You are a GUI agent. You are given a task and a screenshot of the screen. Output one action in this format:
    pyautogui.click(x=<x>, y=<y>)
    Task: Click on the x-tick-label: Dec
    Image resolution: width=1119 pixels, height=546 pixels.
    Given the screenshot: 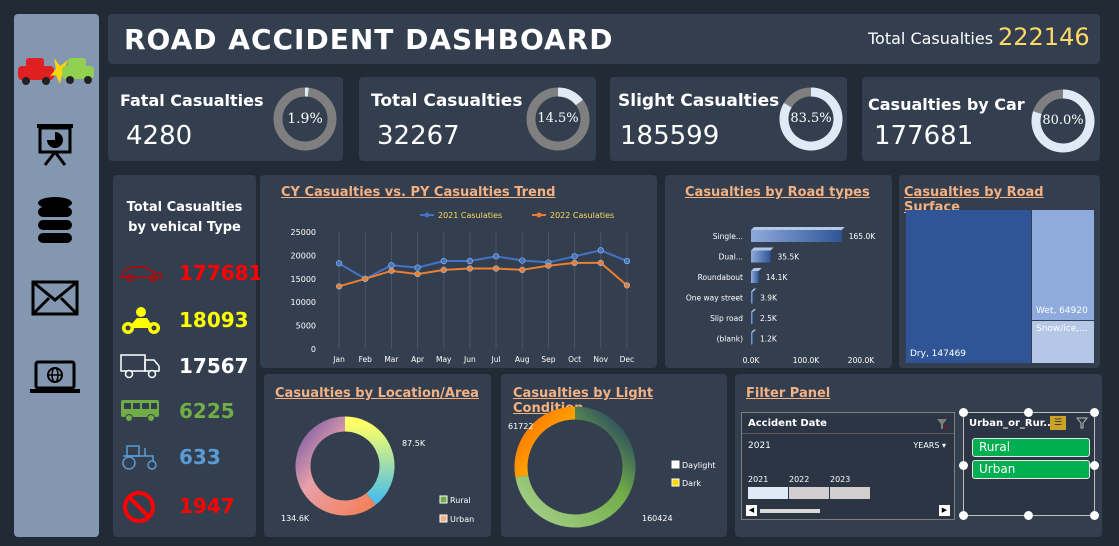 What is the action you would take?
    pyautogui.click(x=627, y=359)
    